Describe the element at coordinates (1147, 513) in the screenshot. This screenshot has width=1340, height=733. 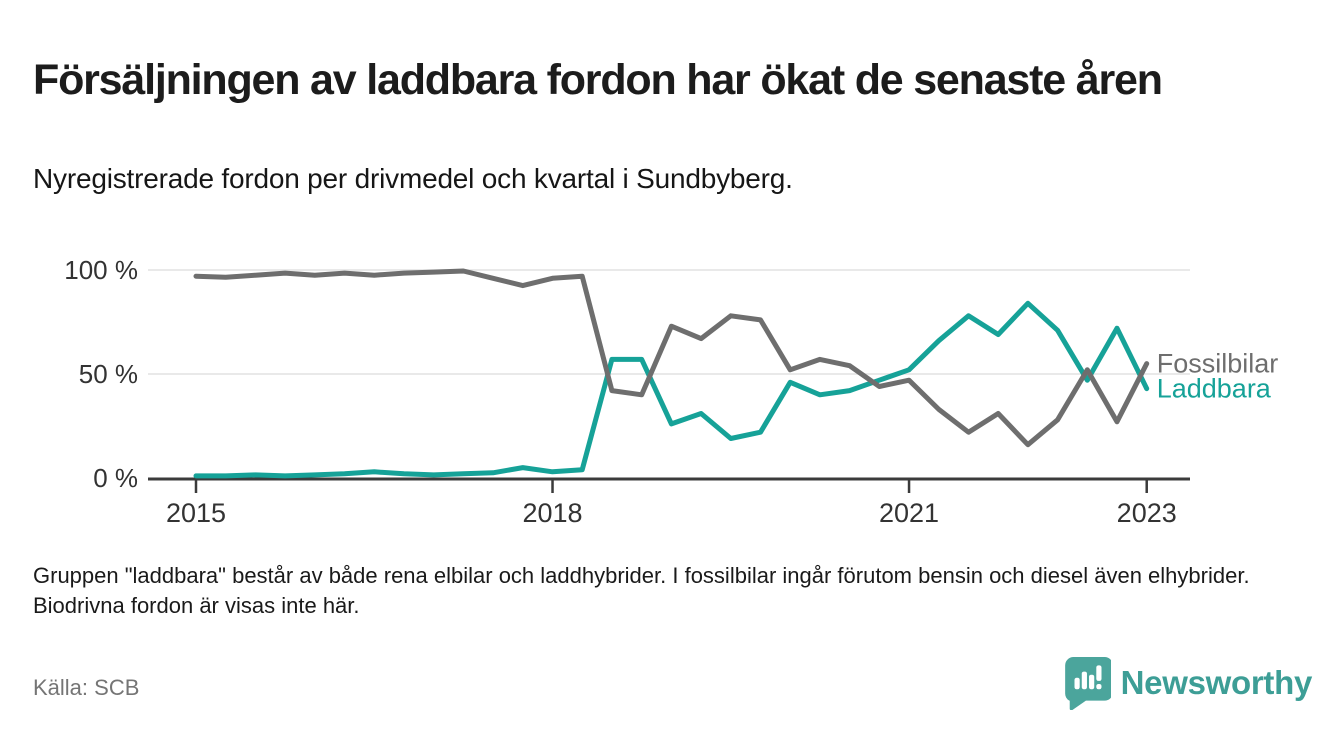
I see `x-axis-label-2023: 2023` at that location.